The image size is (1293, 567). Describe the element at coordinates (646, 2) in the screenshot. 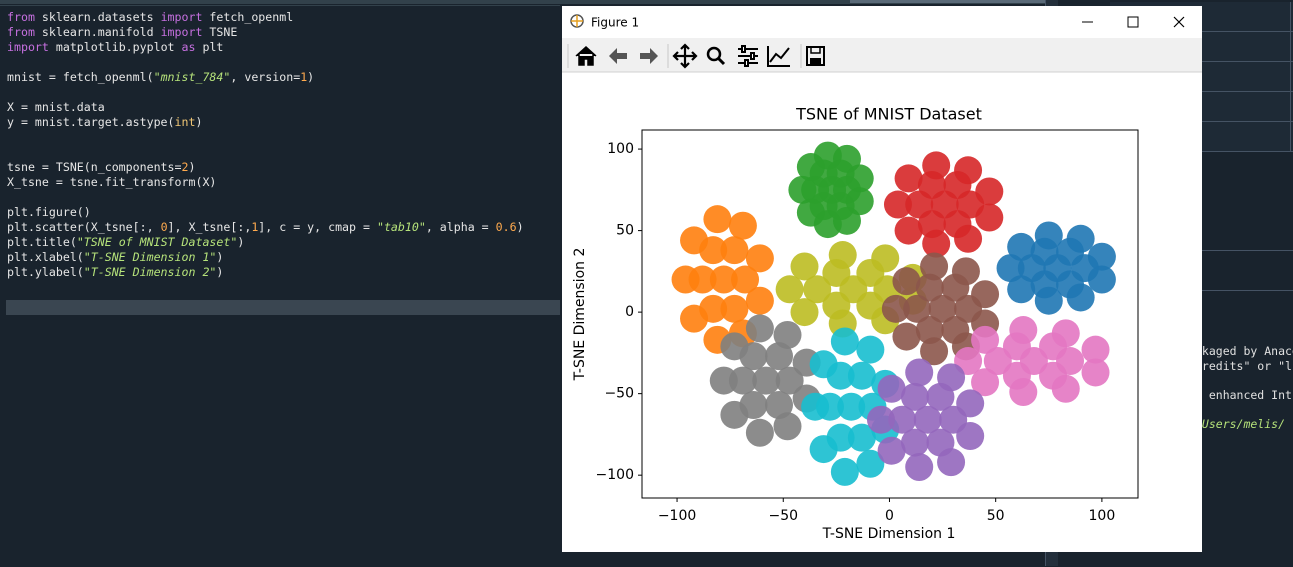

I see `tab-strip` at that location.